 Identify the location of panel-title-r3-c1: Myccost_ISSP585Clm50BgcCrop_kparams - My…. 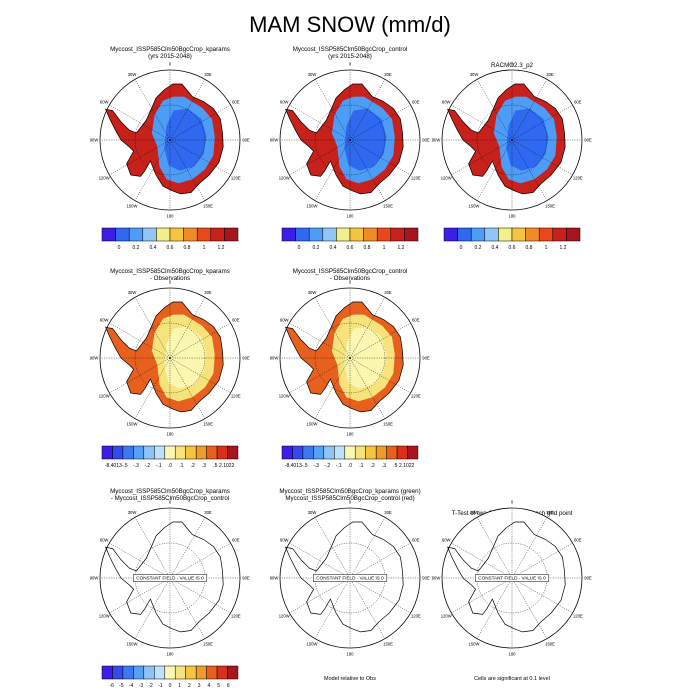
(170, 495).